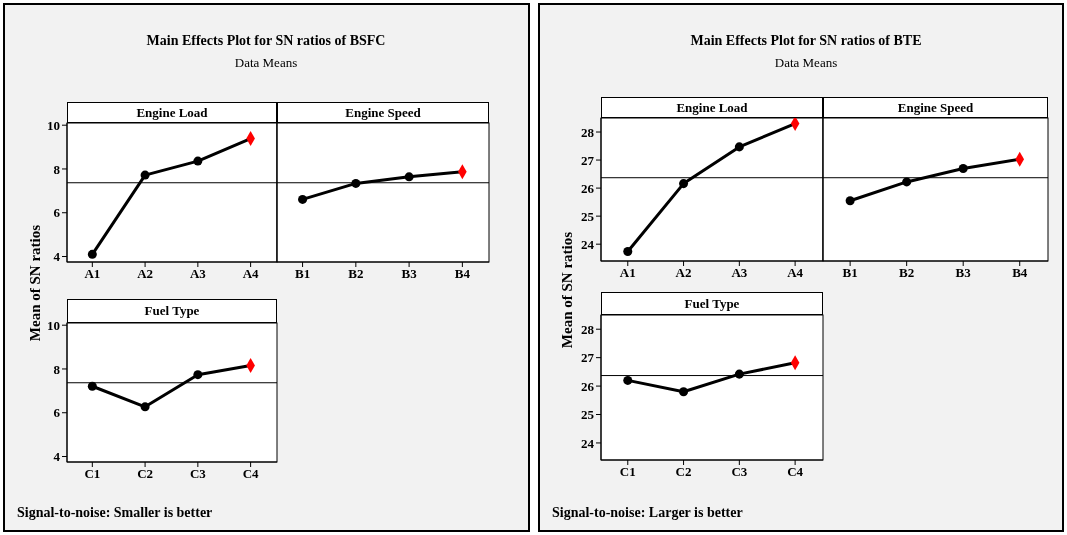 The image size is (1067, 535). I want to click on text: Main Effects Plot for SN ratios of BSFC, so click(266, 41).